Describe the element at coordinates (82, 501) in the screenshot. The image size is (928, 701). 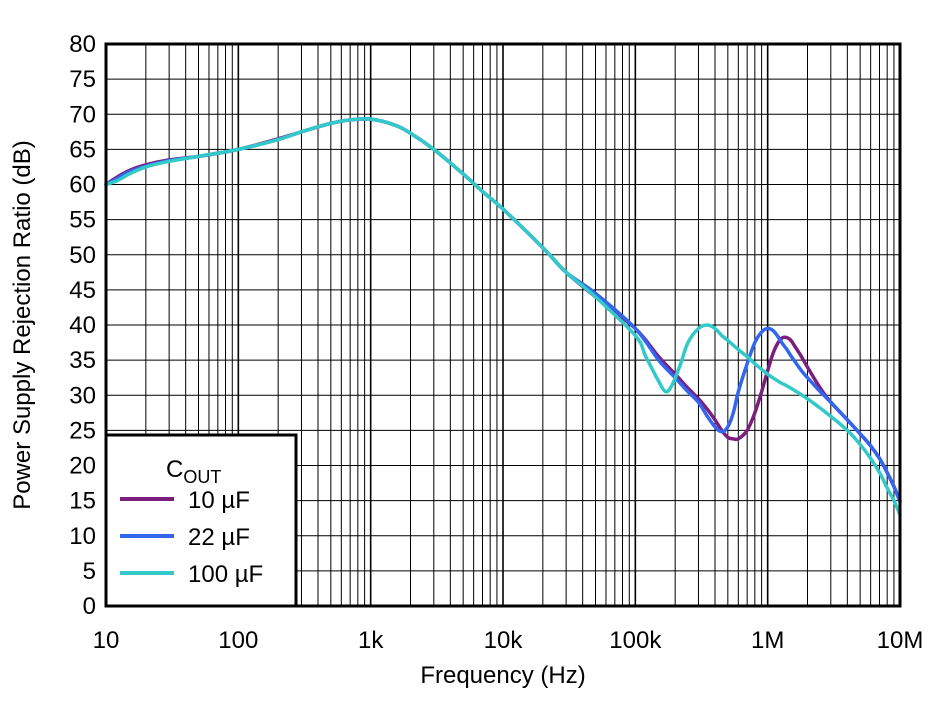
I see `y-tick-label: 15` at that location.